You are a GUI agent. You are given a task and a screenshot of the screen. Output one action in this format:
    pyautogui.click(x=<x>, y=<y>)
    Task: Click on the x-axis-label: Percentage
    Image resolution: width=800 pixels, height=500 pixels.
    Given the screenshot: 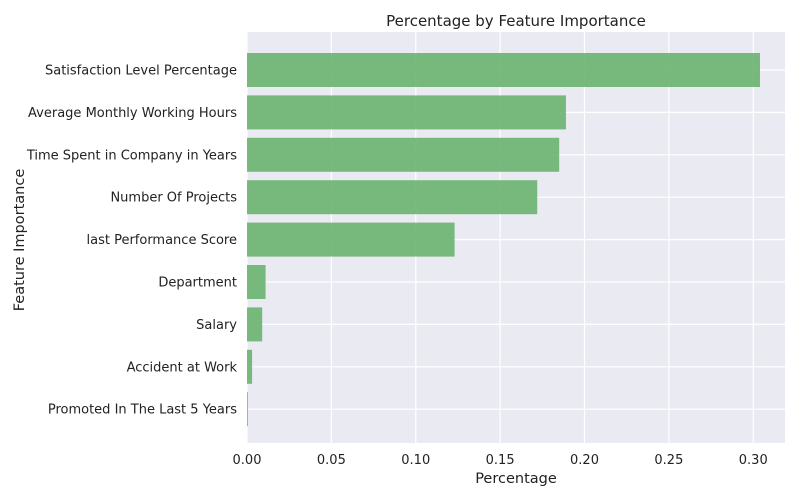 What is the action you would take?
    pyautogui.click(x=516, y=479)
    